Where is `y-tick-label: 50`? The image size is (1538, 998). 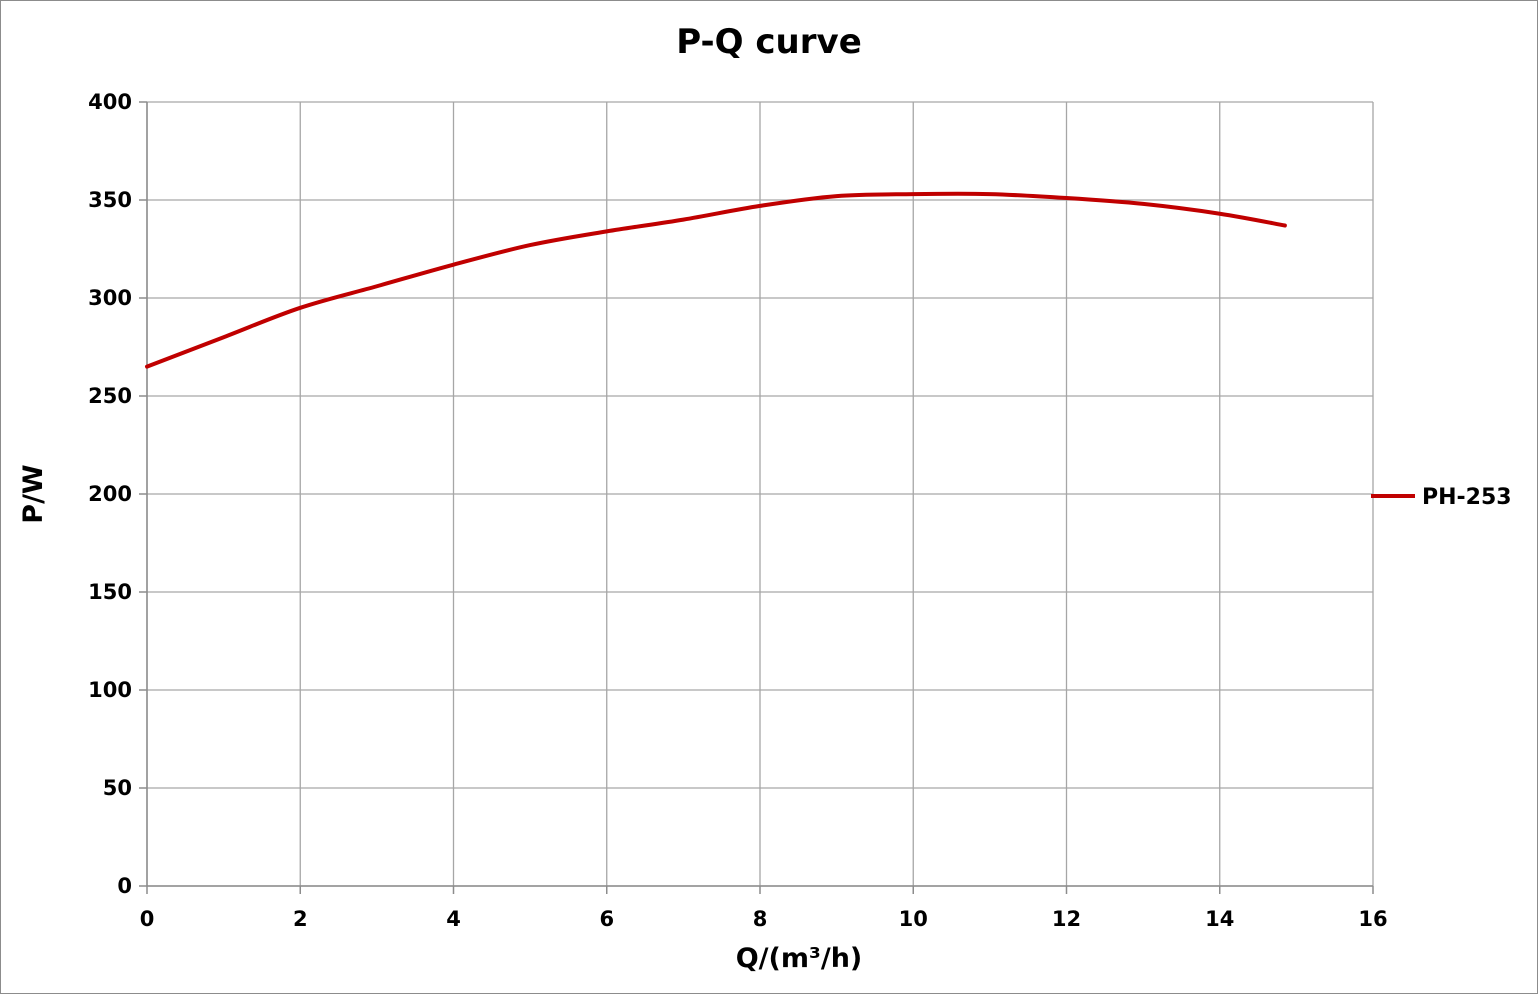 y-tick-label: 50 is located at coordinates (117, 788).